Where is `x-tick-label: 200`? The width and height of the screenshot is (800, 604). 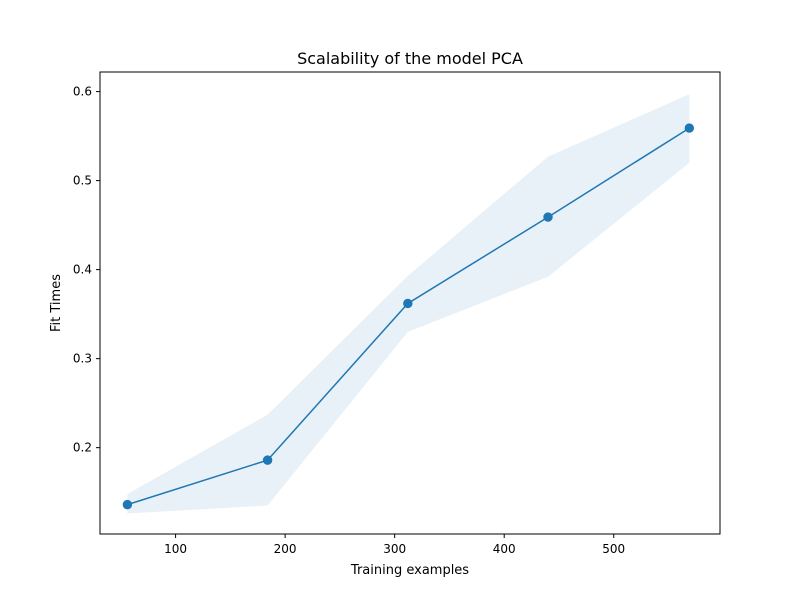
x-tick-label: 200 is located at coordinates (285, 549).